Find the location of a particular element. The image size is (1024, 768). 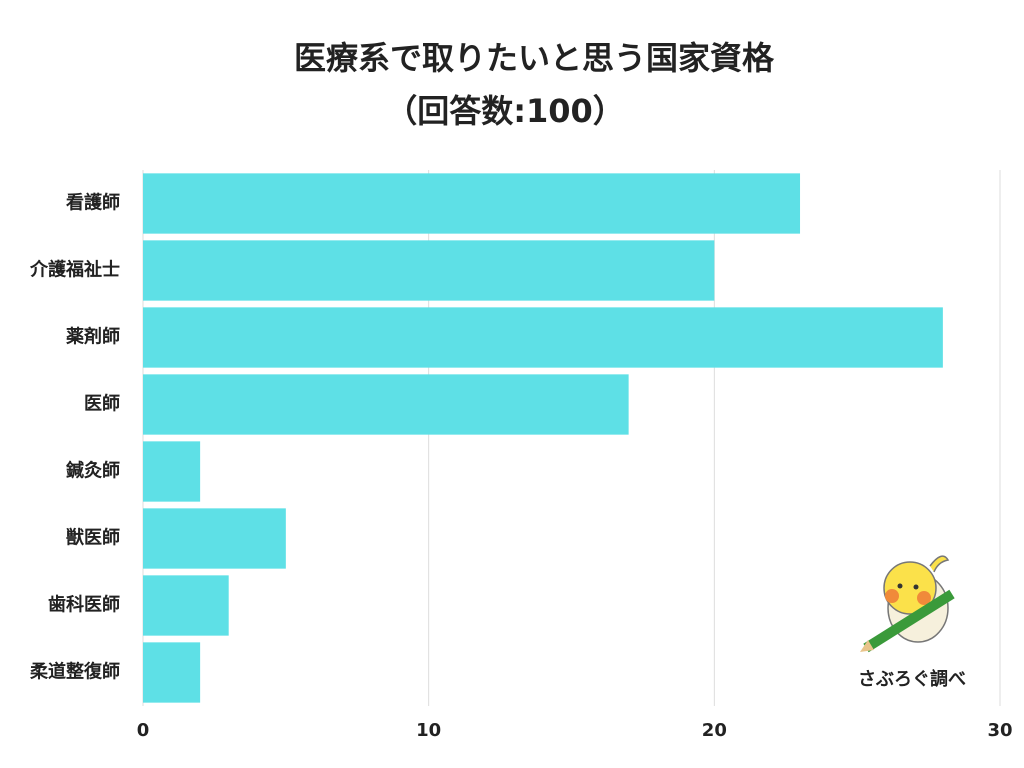

chart-title: 医療系で取りたいと思う国家資格 is located at coordinates (534, 58).